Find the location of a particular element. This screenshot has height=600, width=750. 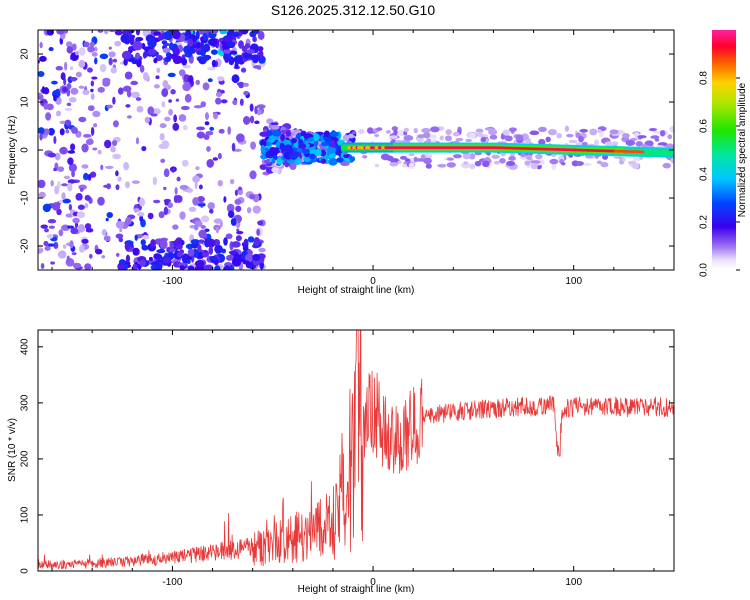

snr-ytick-label: 400 is located at coordinates (25, 346).